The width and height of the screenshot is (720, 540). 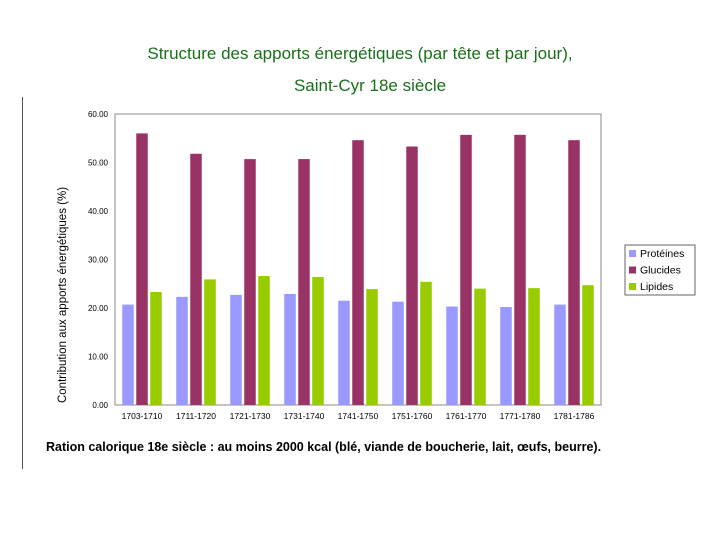 I want to click on x-tick-label: 1731-1740, so click(x=304, y=416).